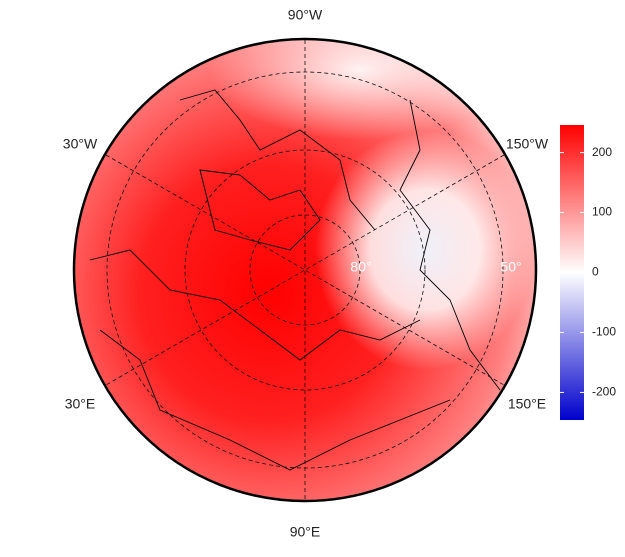 This screenshot has height=557, width=625. Describe the element at coordinates (527, 144) in the screenshot. I see `lon-label: 150°W` at that location.